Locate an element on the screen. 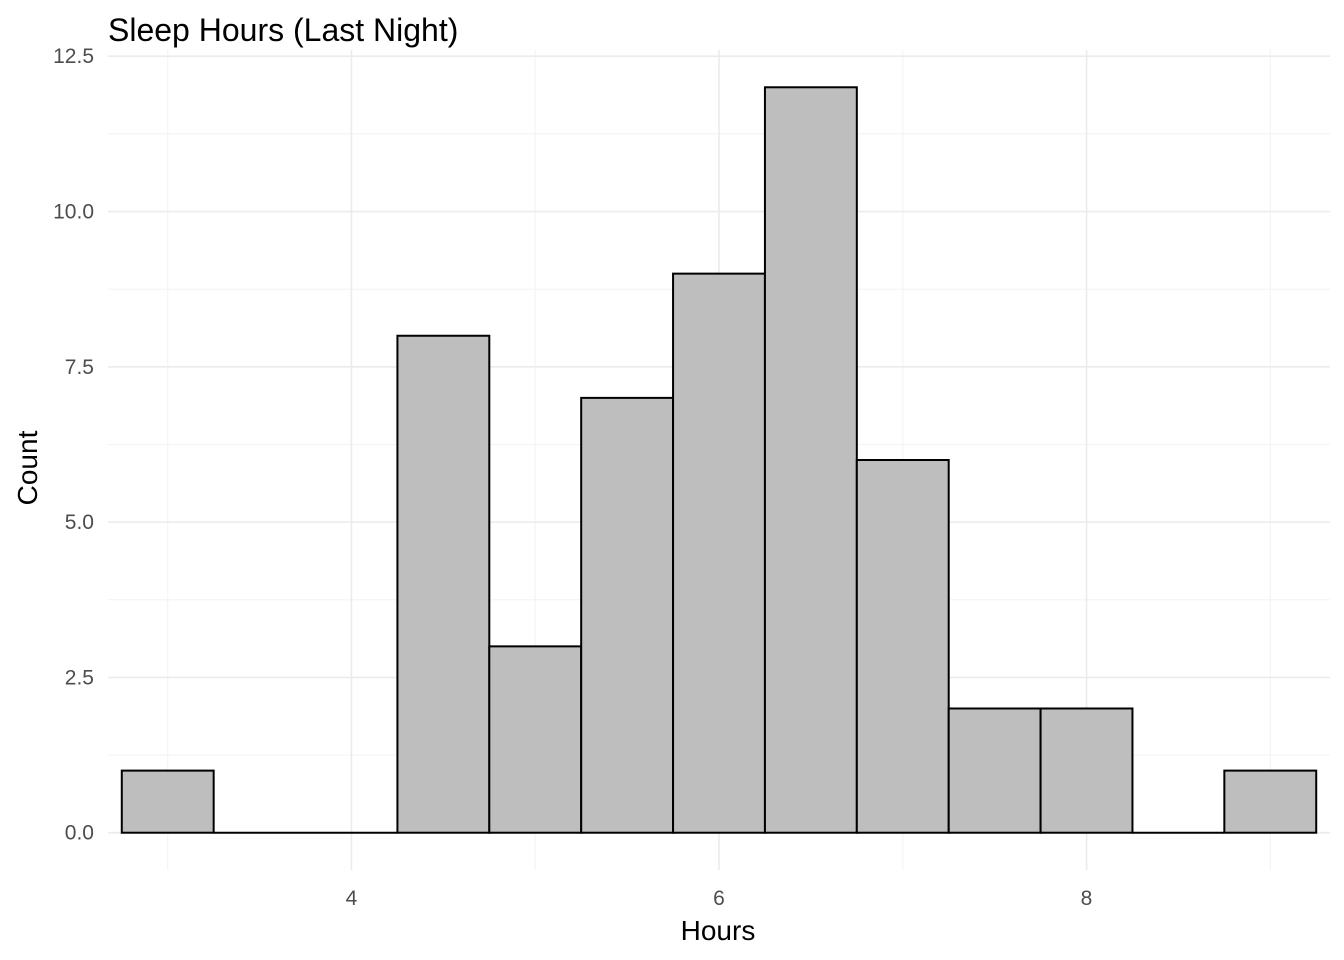 The width and height of the screenshot is (1344, 960). x-axis-ticks: 4 6 8 is located at coordinates (719, 898).